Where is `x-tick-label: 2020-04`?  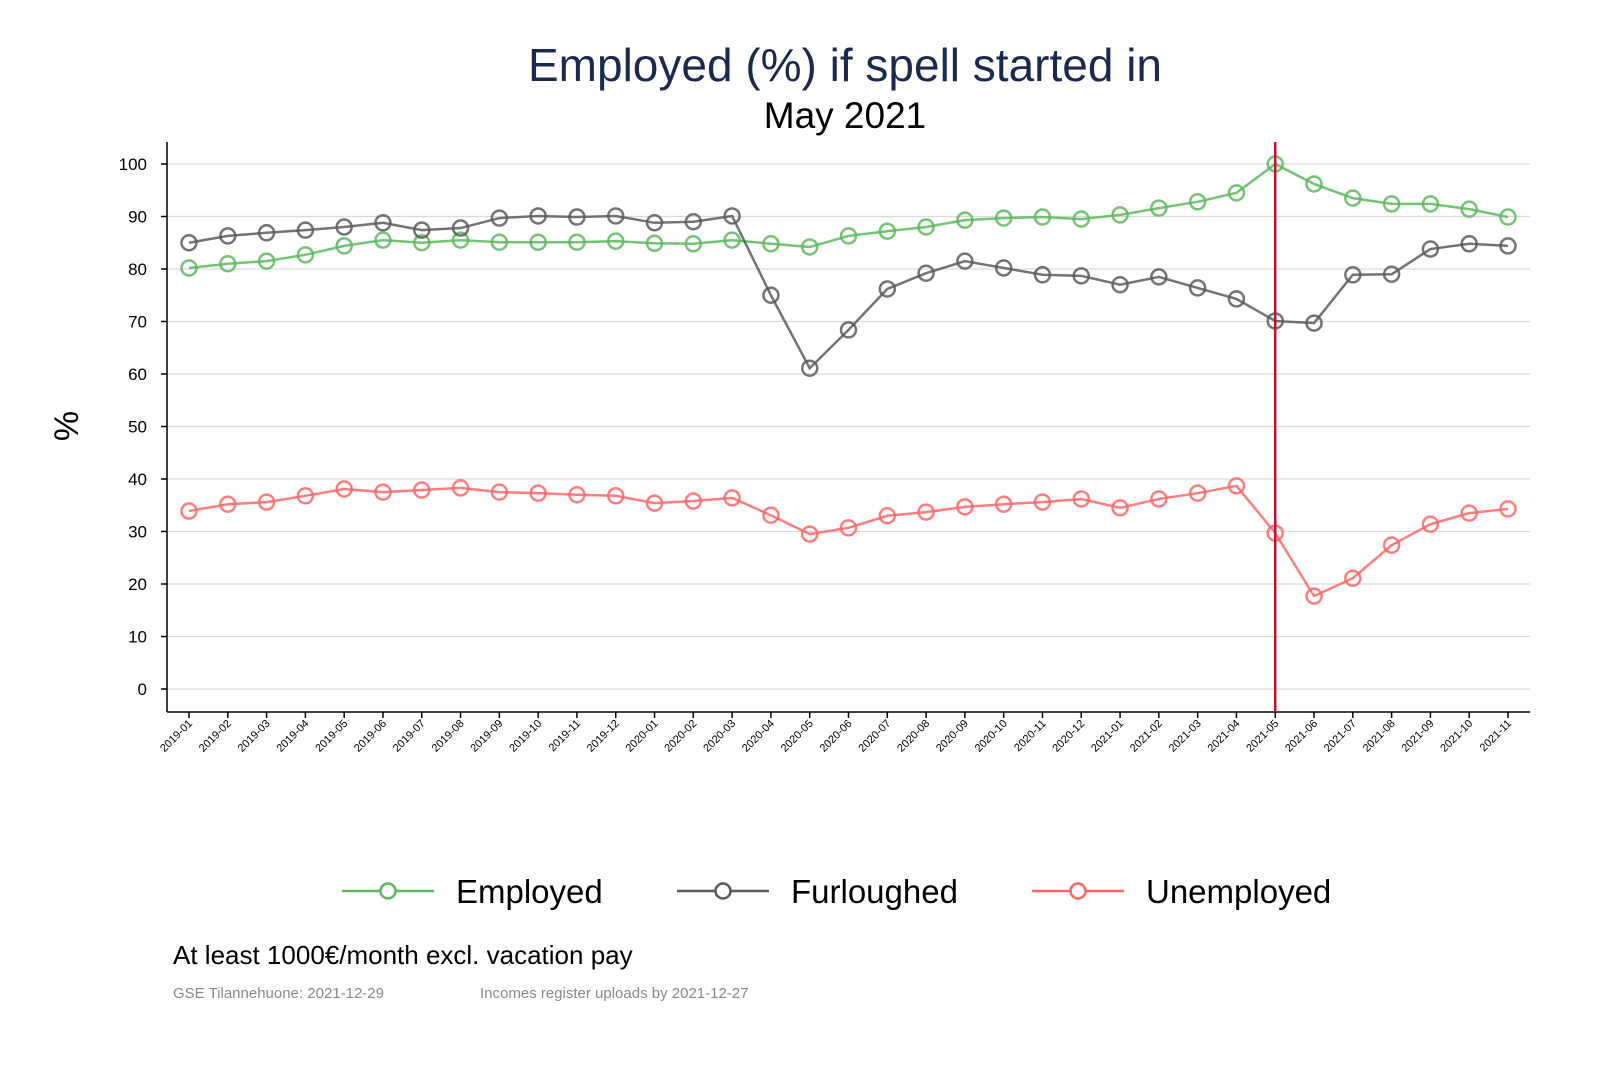
x-tick-label: 2020-04 is located at coordinates (758, 736).